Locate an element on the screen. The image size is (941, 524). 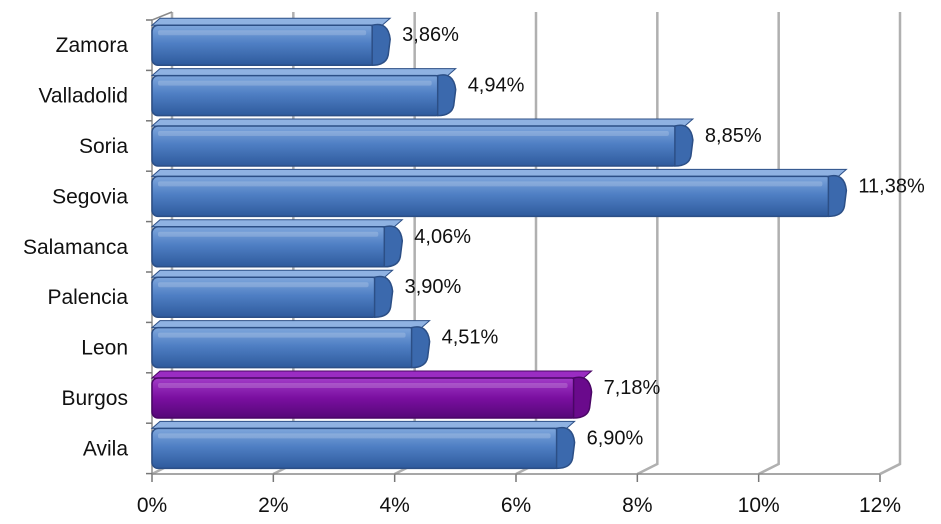
category-label: Valladolid is located at coordinates (83, 96).